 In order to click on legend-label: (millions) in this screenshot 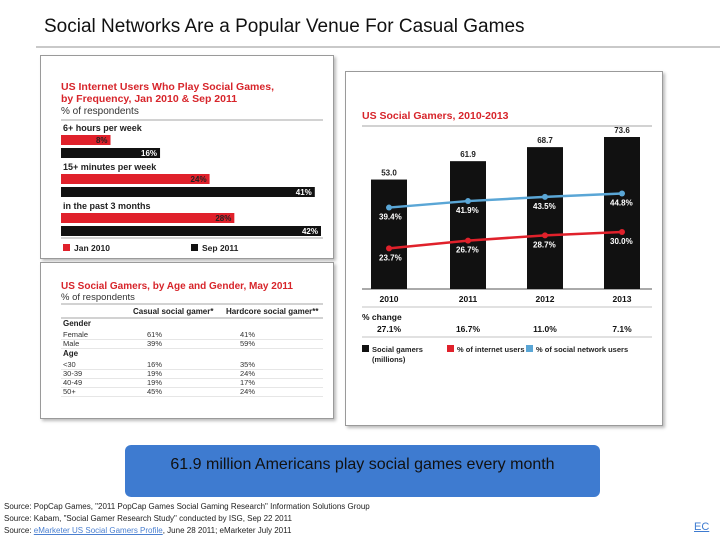, I will do `click(389, 359)`.